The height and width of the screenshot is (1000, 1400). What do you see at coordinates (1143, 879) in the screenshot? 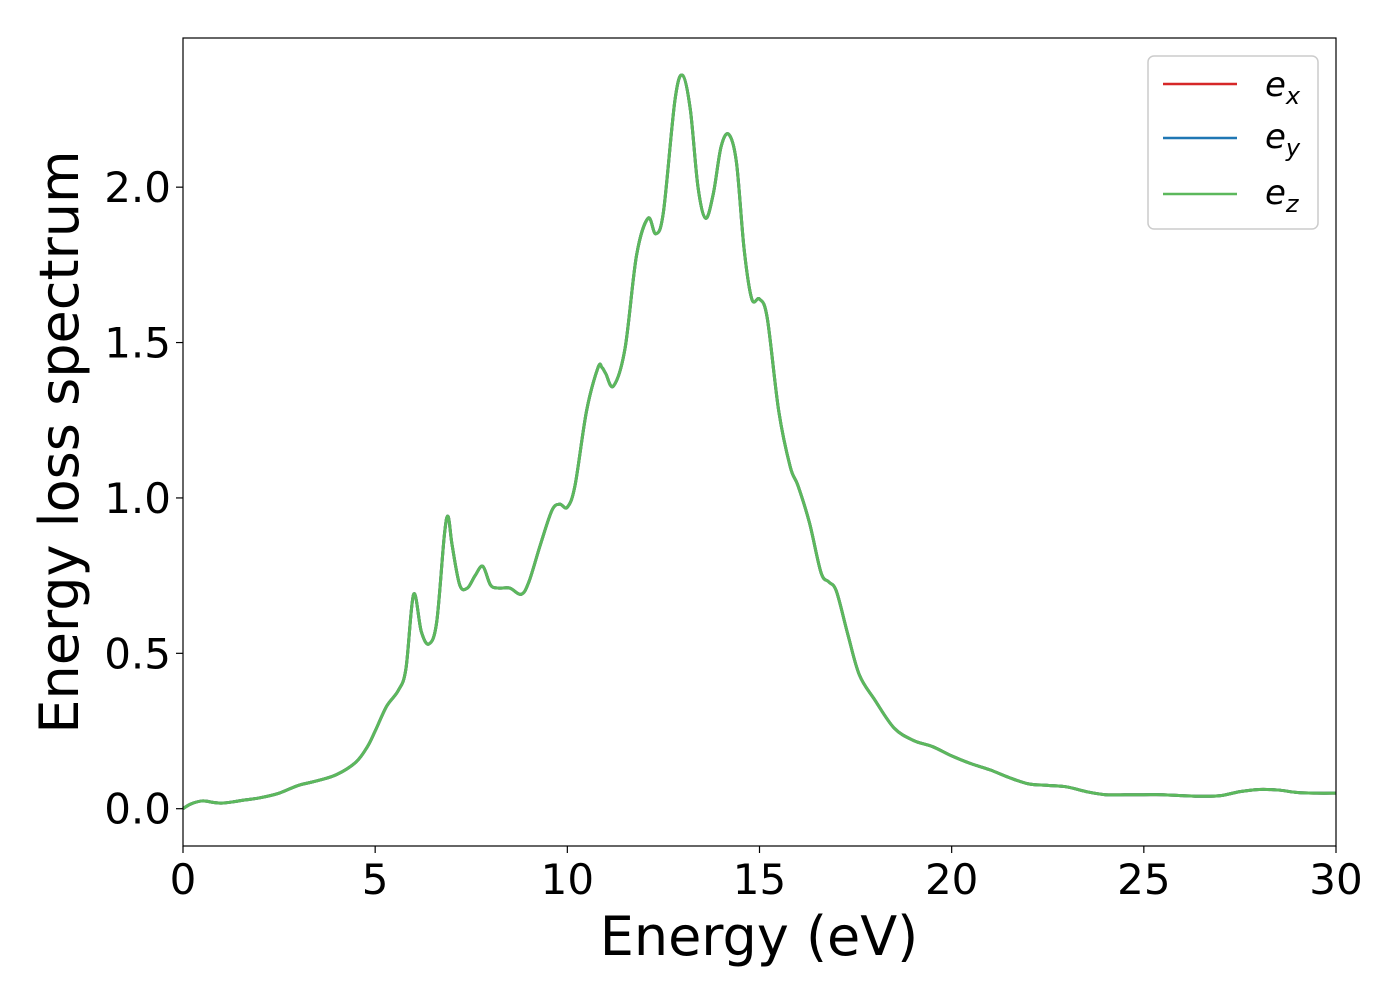
I see `x-tick-label: 25` at bounding box center [1143, 879].